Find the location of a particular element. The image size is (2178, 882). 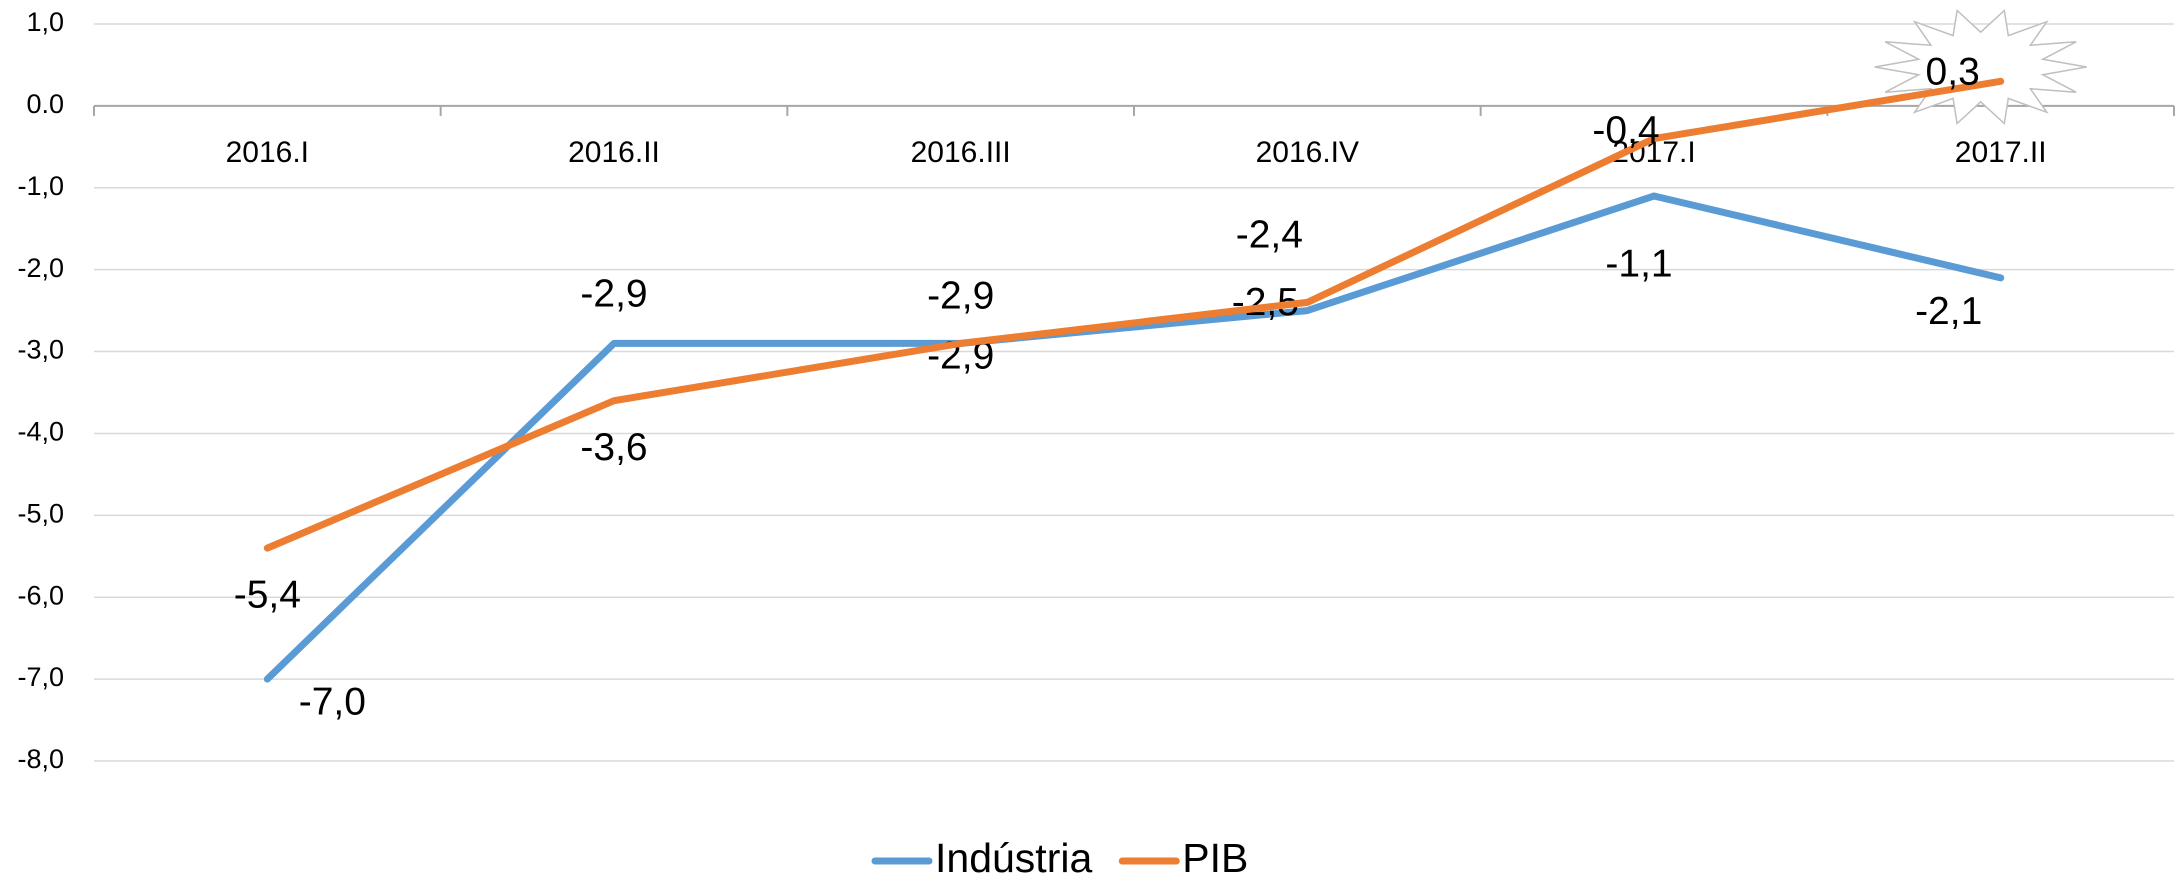

y-tick-label: -3,0 is located at coordinates (40, 350).